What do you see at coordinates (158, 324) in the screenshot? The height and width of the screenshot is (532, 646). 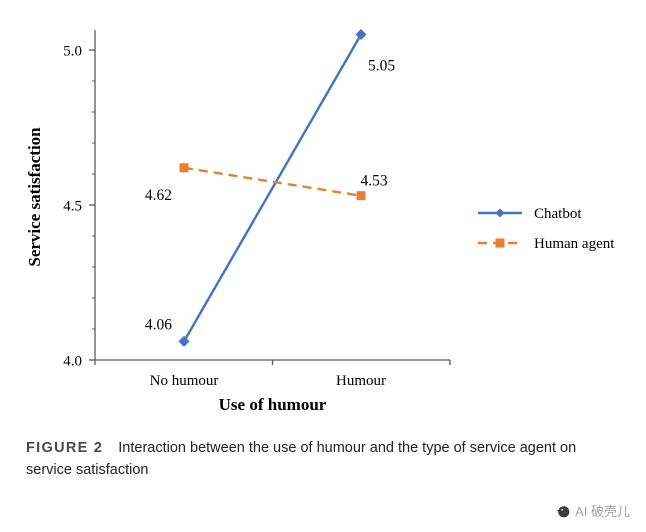 I see `data-label-chatbot: 4.06` at bounding box center [158, 324].